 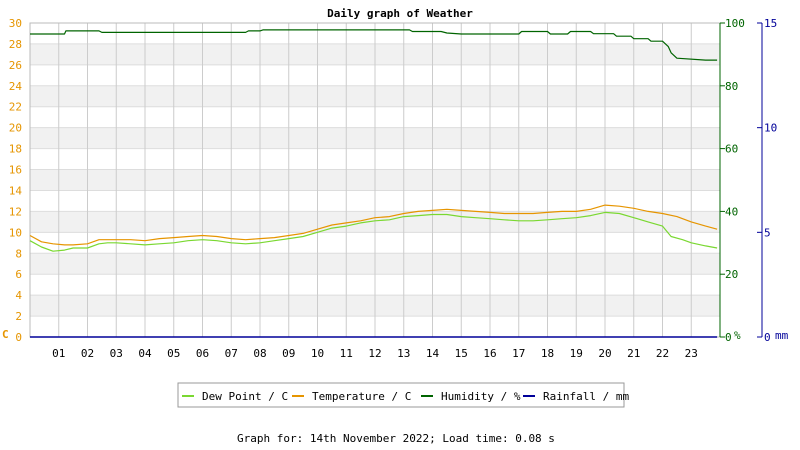 I want to click on axis-right-rainfall: 0 5 10 15 mm, so click(x=773, y=180).